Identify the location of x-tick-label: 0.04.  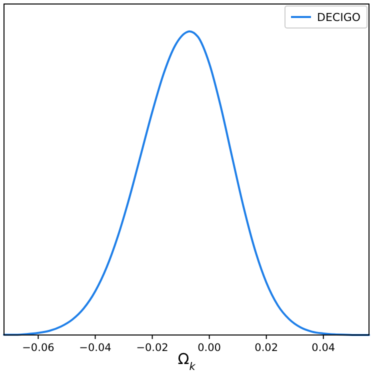
(324, 348).